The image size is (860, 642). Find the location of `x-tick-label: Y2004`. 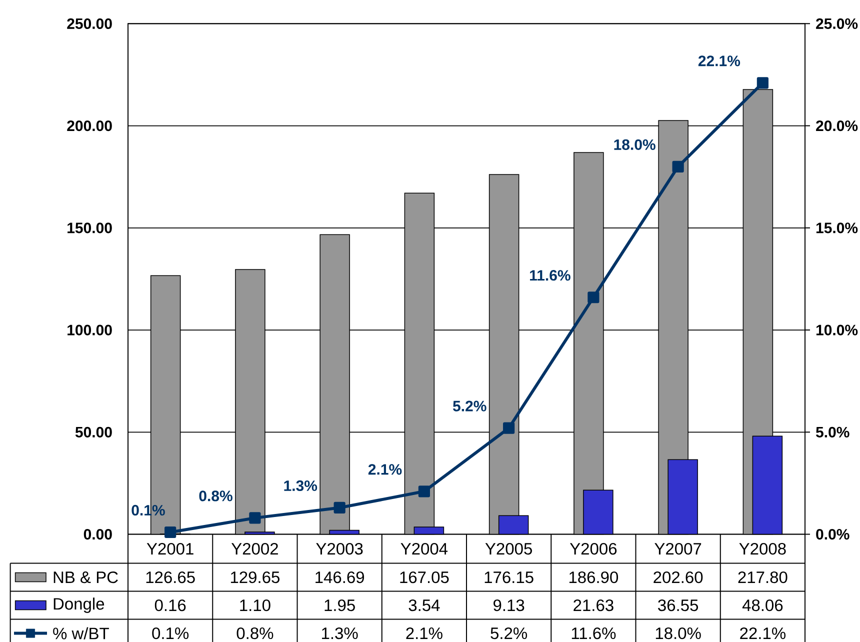

x-tick-label: Y2004 is located at coordinates (424, 548).